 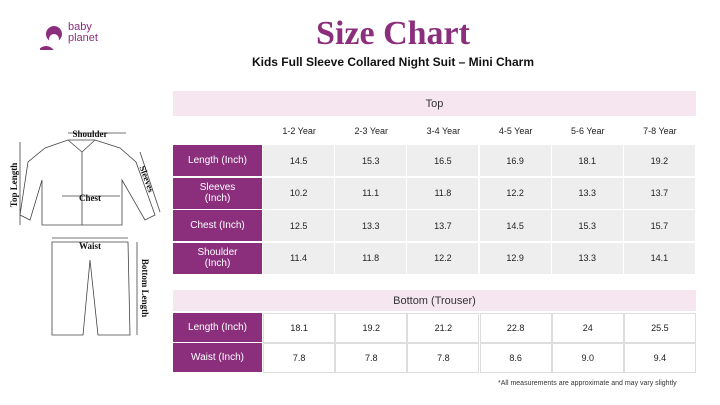 I want to click on column-header: 1-2 Year, so click(x=299, y=131).